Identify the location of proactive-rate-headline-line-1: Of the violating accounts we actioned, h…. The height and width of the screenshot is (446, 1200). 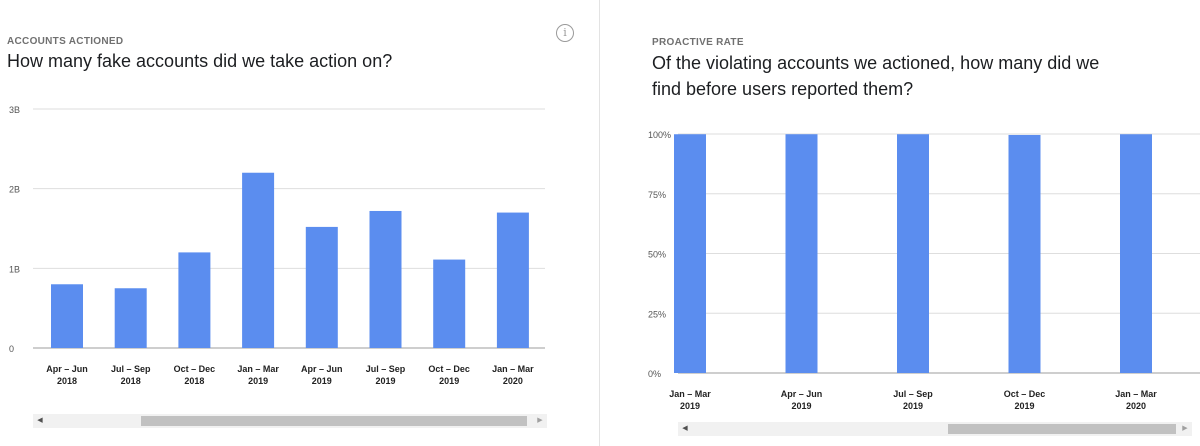
(876, 63).